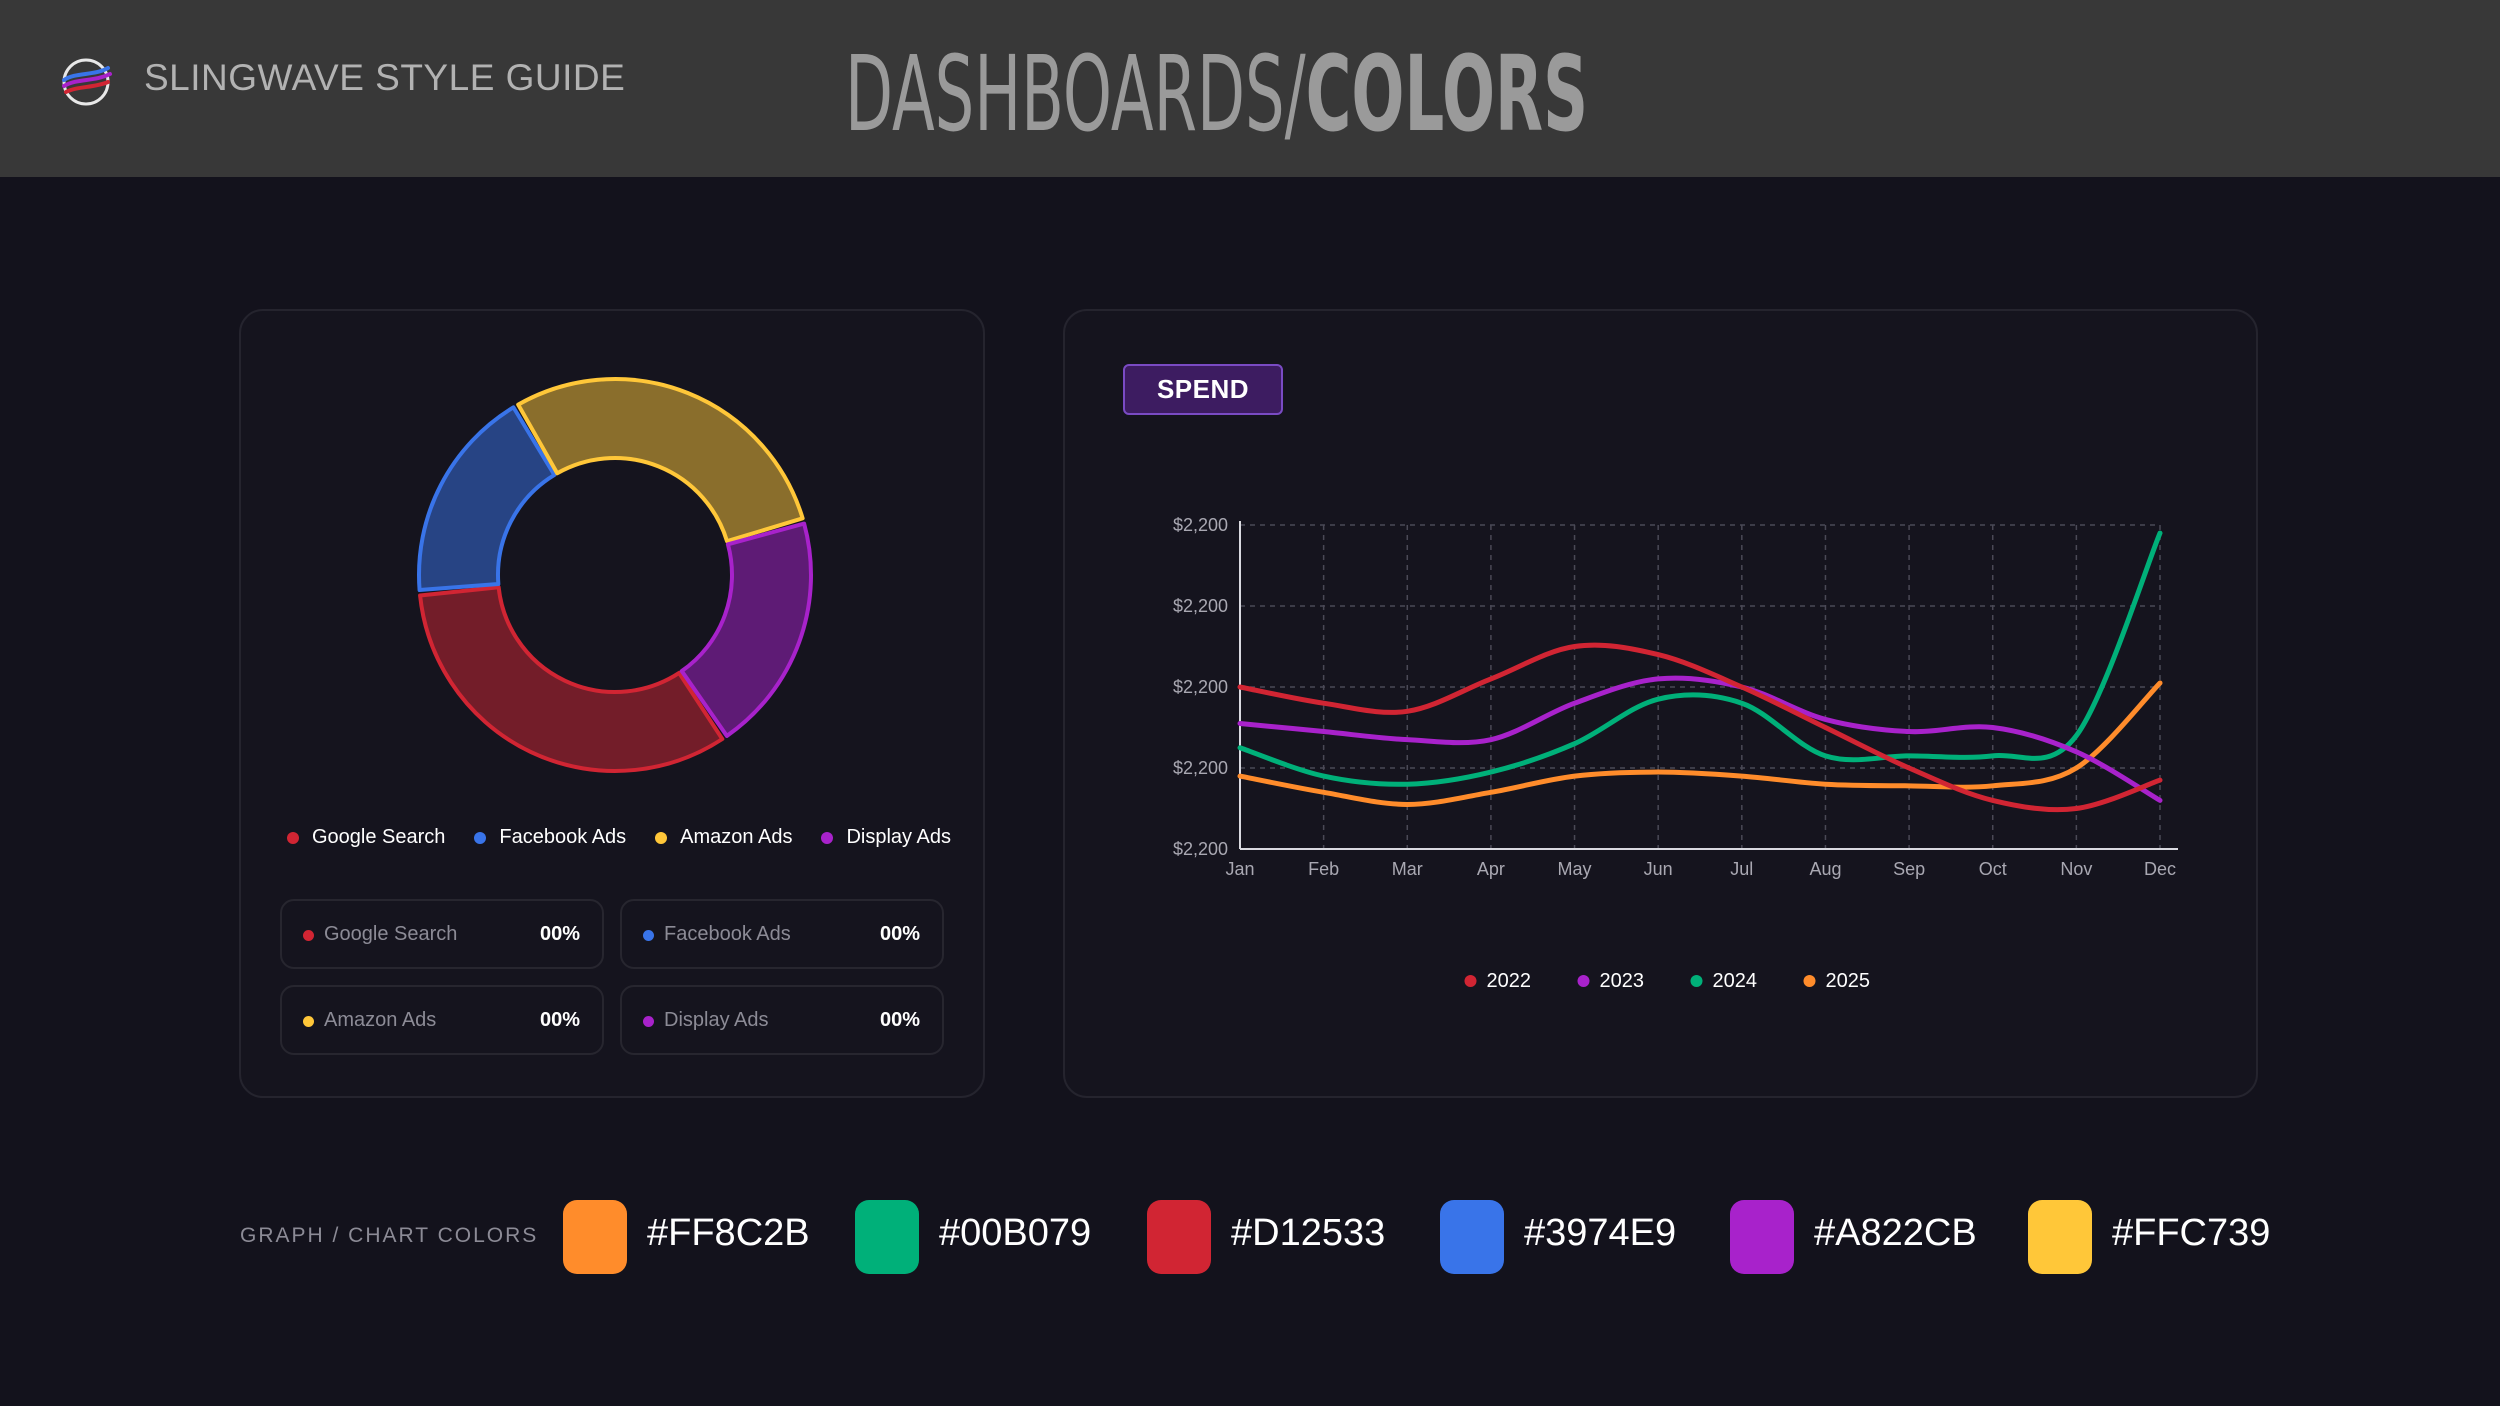 This screenshot has width=2500, height=1406. Describe the element at coordinates (1308, 1233) in the screenshot. I see `color-hex-label: #D12533` at that location.